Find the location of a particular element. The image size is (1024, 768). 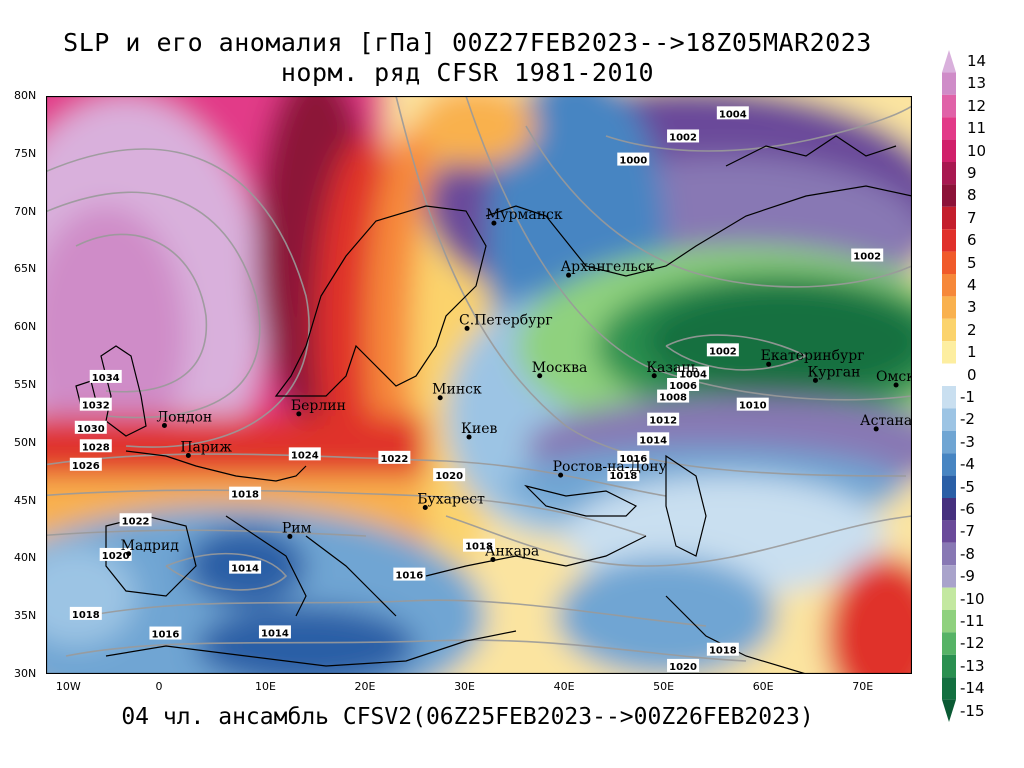

lat-tick-label: 70N is located at coordinates (25, 211).